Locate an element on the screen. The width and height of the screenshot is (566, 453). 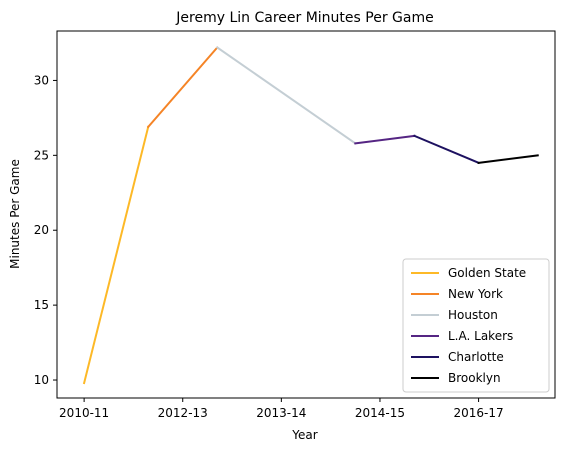
y-axis-label: Minutes Per Game is located at coordinates (15, 214).